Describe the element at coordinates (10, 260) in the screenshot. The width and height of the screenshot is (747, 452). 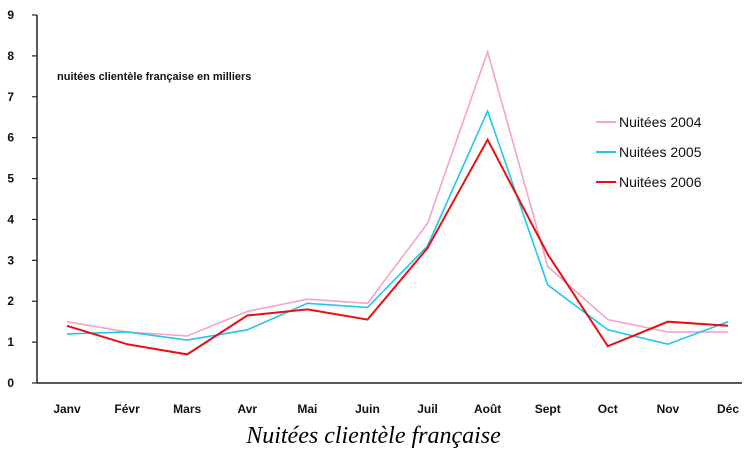
I see `y-tick-label: 3` at that location.